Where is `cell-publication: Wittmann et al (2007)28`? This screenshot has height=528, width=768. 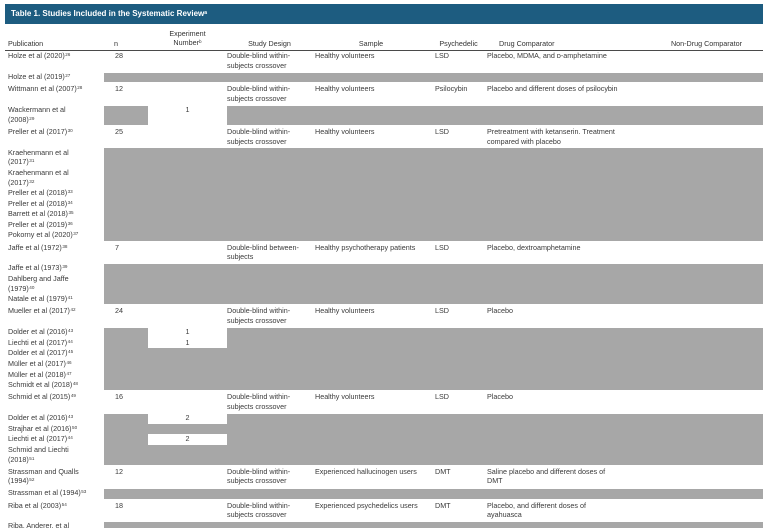
cell-publication: Wittmann et al (2007)28 is located at coordinates (54, 93).